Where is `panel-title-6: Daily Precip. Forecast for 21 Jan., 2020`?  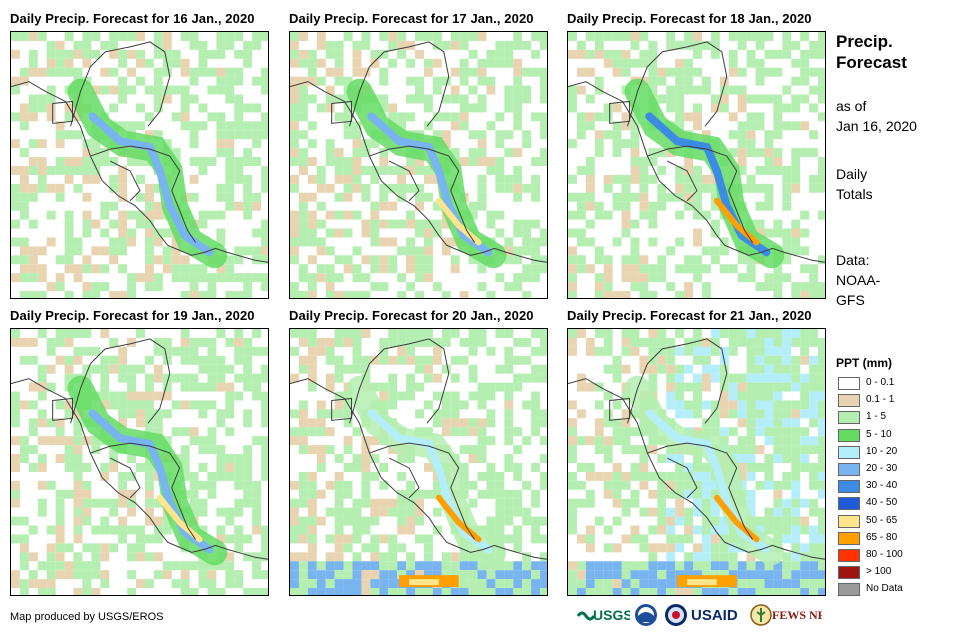 panel-title-6: Daily Precip. Forecast for 21 Jan., 2020 is located at coordinates (689, 315).